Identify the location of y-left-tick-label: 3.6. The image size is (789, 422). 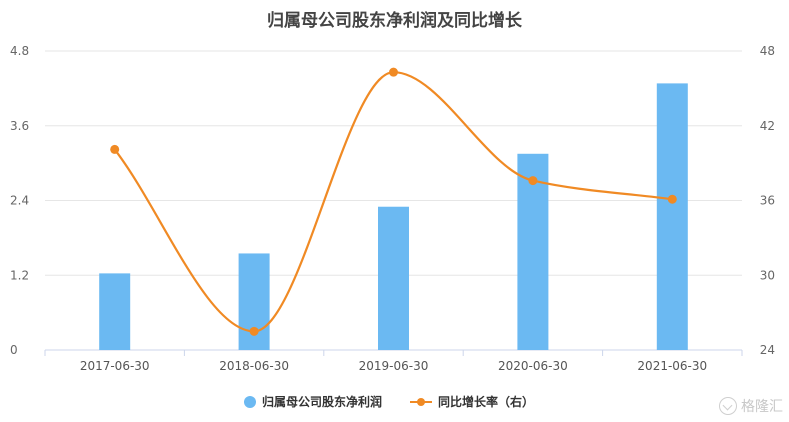
(19, 126).